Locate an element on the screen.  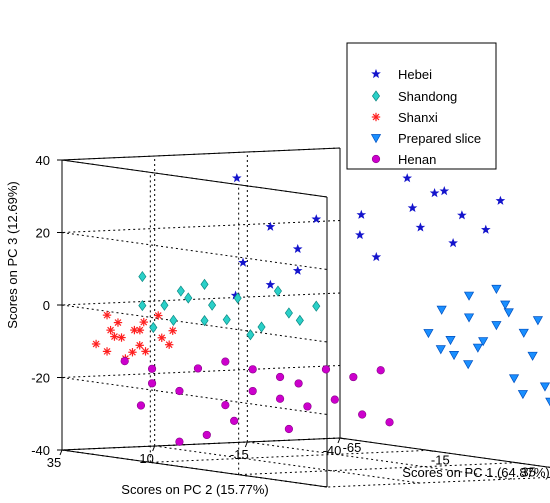
y-axis-label: Scores on PC 2 (15.77%) is located at coordinates (194, 489).